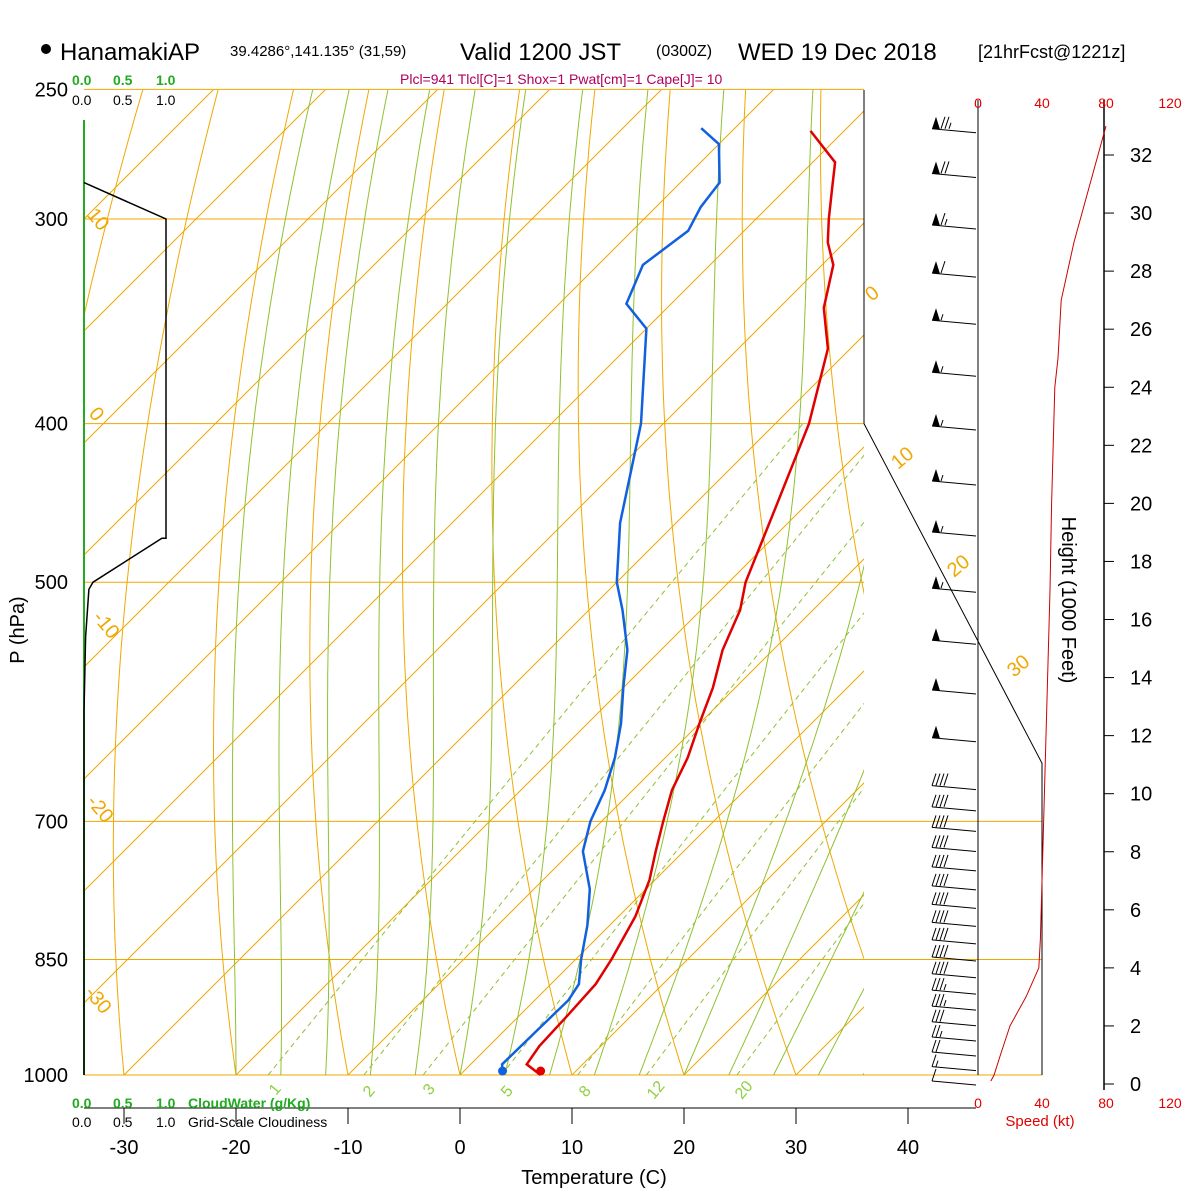 The height and width of the screenshot is (1200, 1200). I want to click on height-tick-label: 22, so click(1141, 446).